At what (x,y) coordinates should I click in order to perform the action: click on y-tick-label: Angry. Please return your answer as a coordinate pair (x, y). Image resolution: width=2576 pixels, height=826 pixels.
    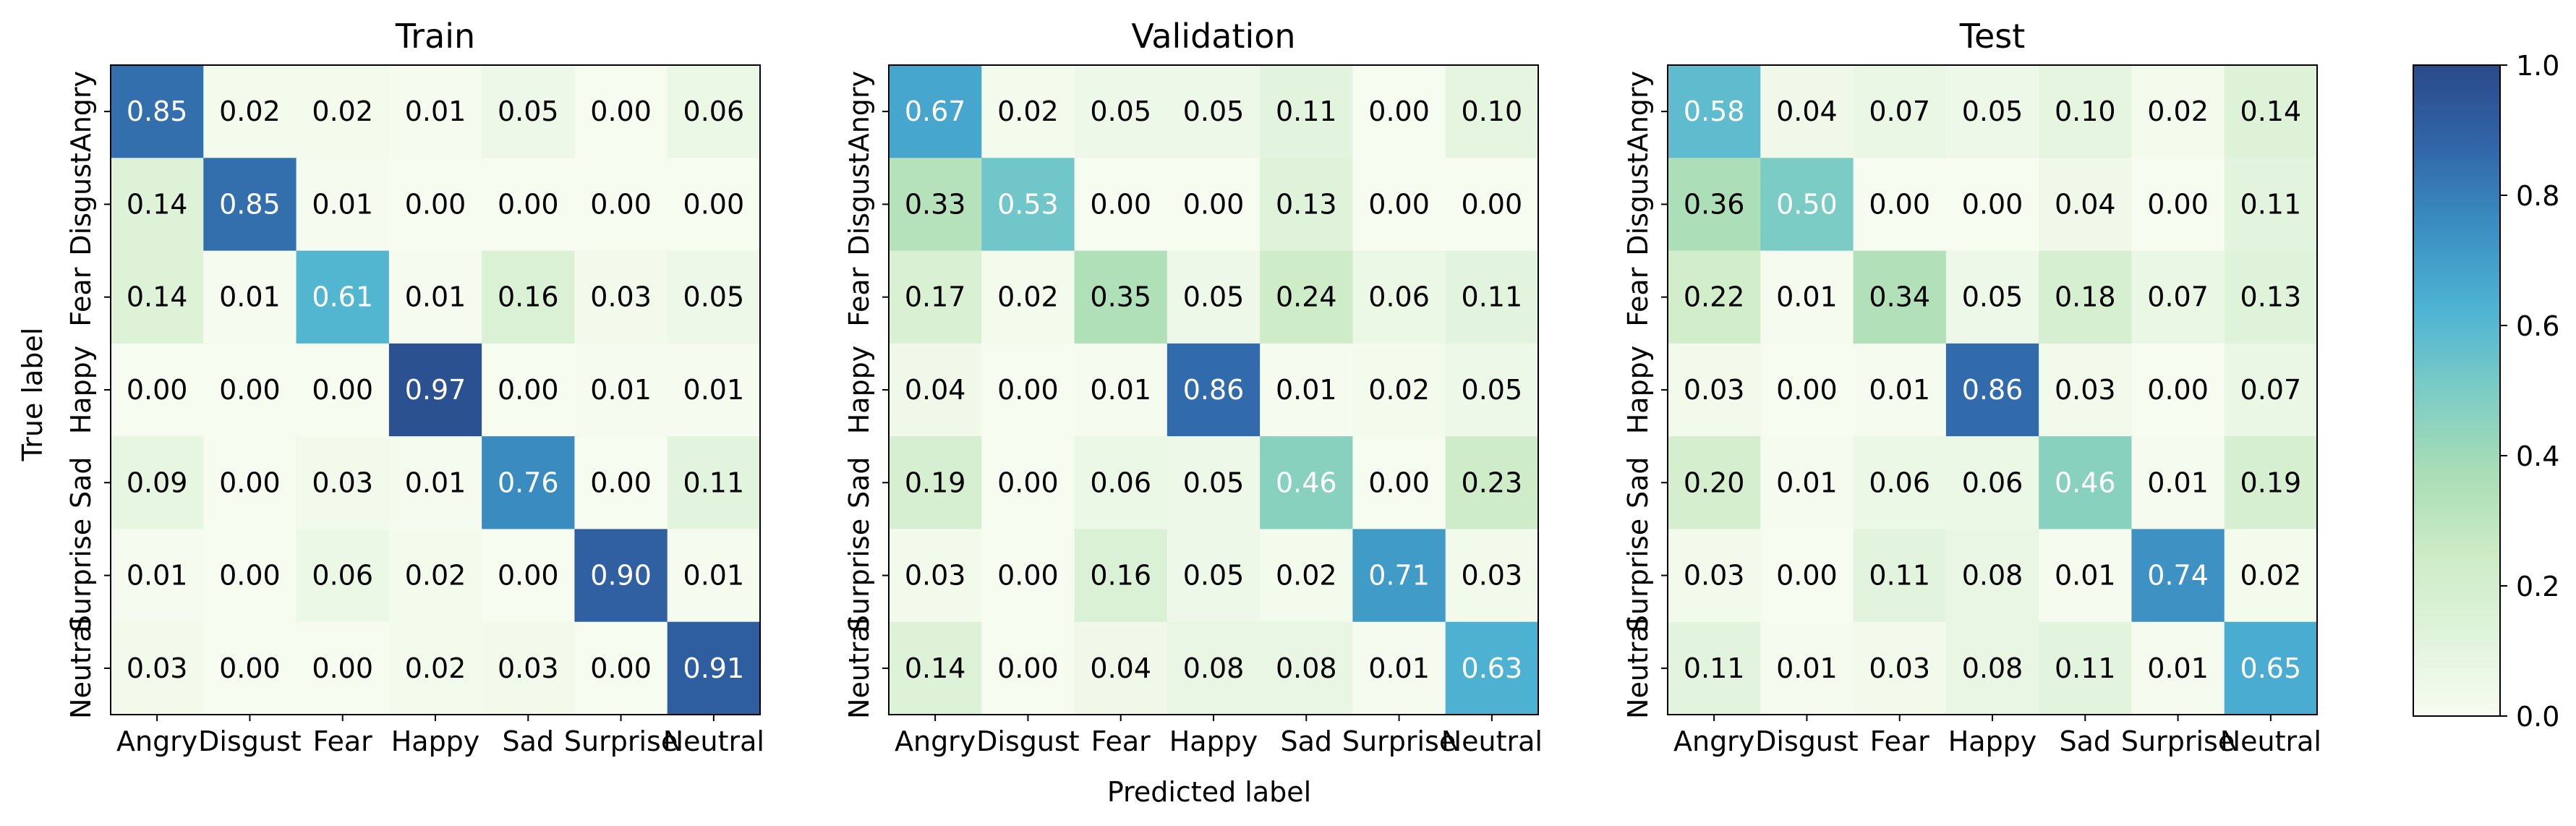
    Looking at the image, I should click on (81, 111).